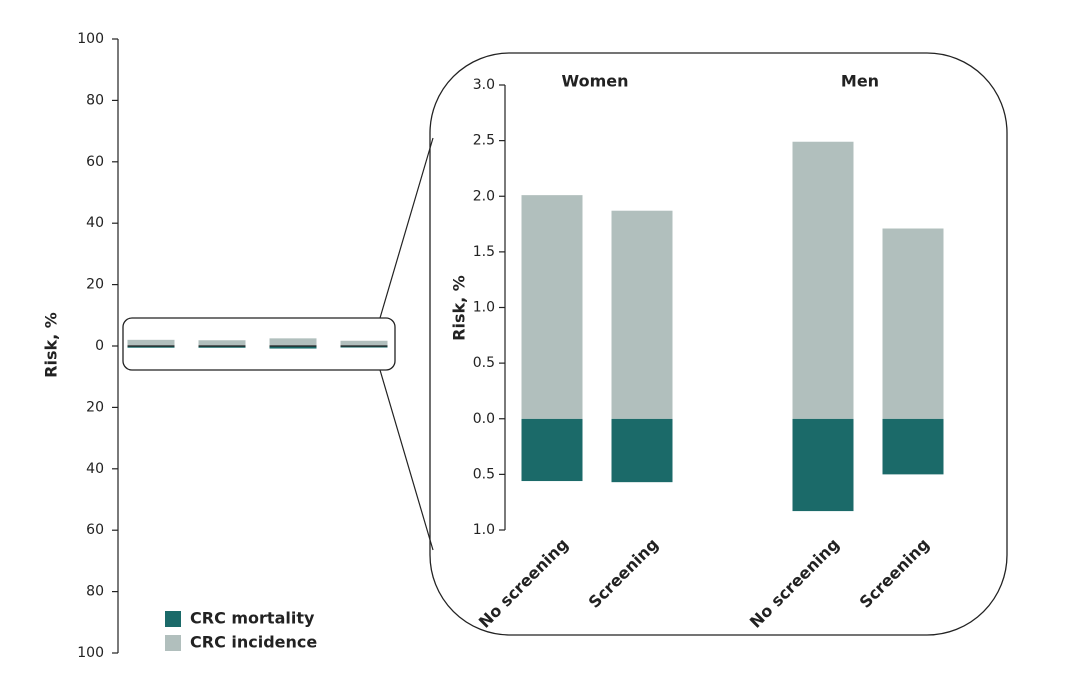 The height and width of the screenshot is (675, 1080). What do you see at coordinates (51, 345) in the screenshot?
I see `y-axis-label: Risk, %` at bounding box center [51, 345].